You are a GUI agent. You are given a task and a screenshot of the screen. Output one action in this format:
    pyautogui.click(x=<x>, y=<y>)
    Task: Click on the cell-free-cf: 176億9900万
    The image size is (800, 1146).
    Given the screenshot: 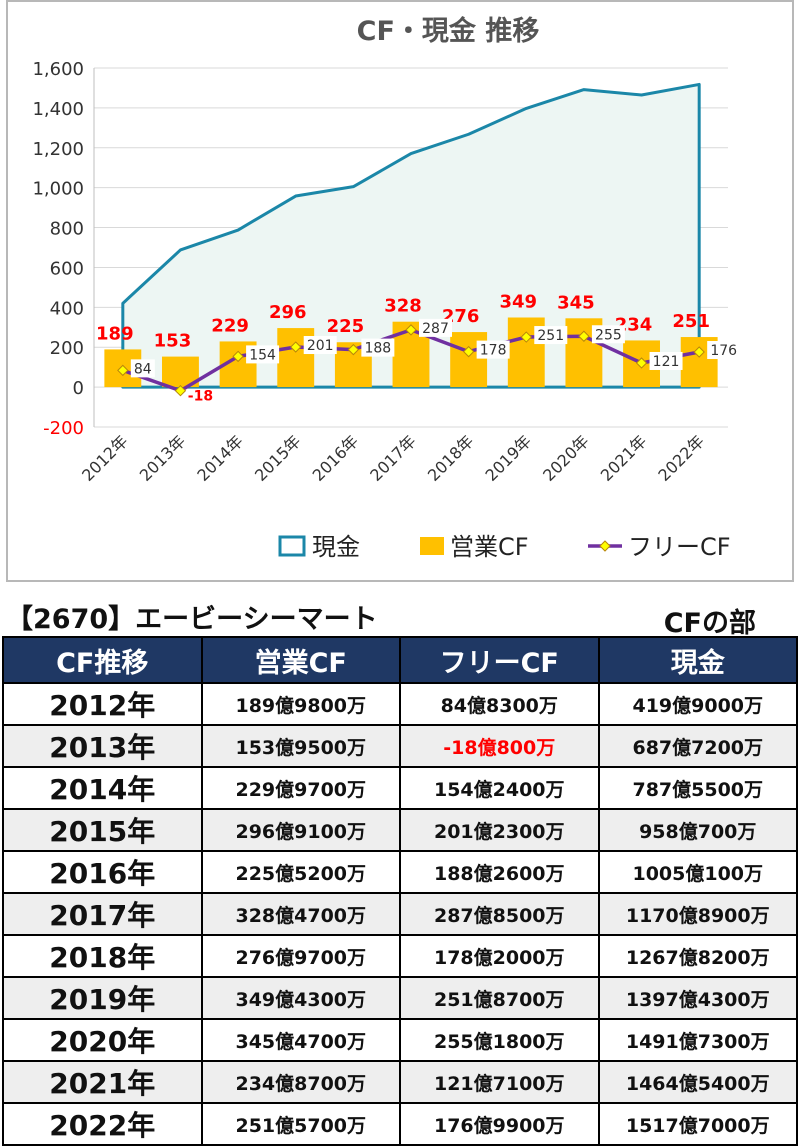 What is the action you would take?
    pyautogui.click(x=499, y=1124)
    